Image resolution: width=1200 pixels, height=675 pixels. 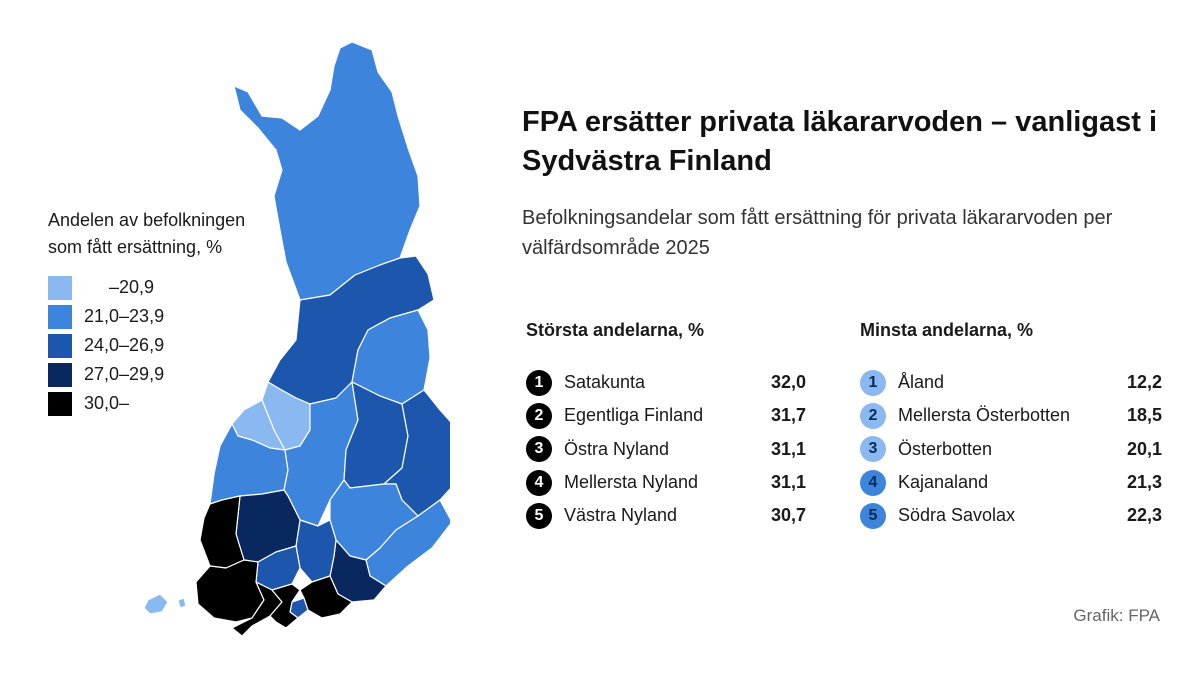 I want to click on region-aland-islet, so click(x=182, y=603).